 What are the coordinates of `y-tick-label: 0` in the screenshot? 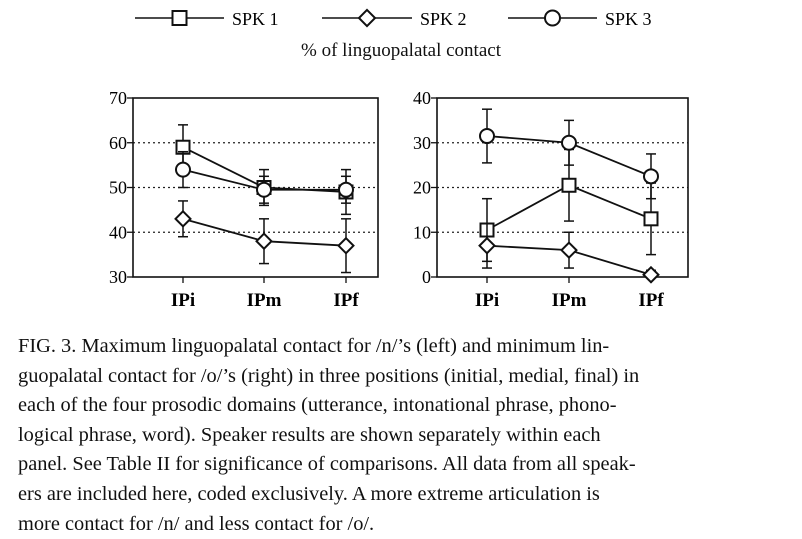 It's located at (426, 277).